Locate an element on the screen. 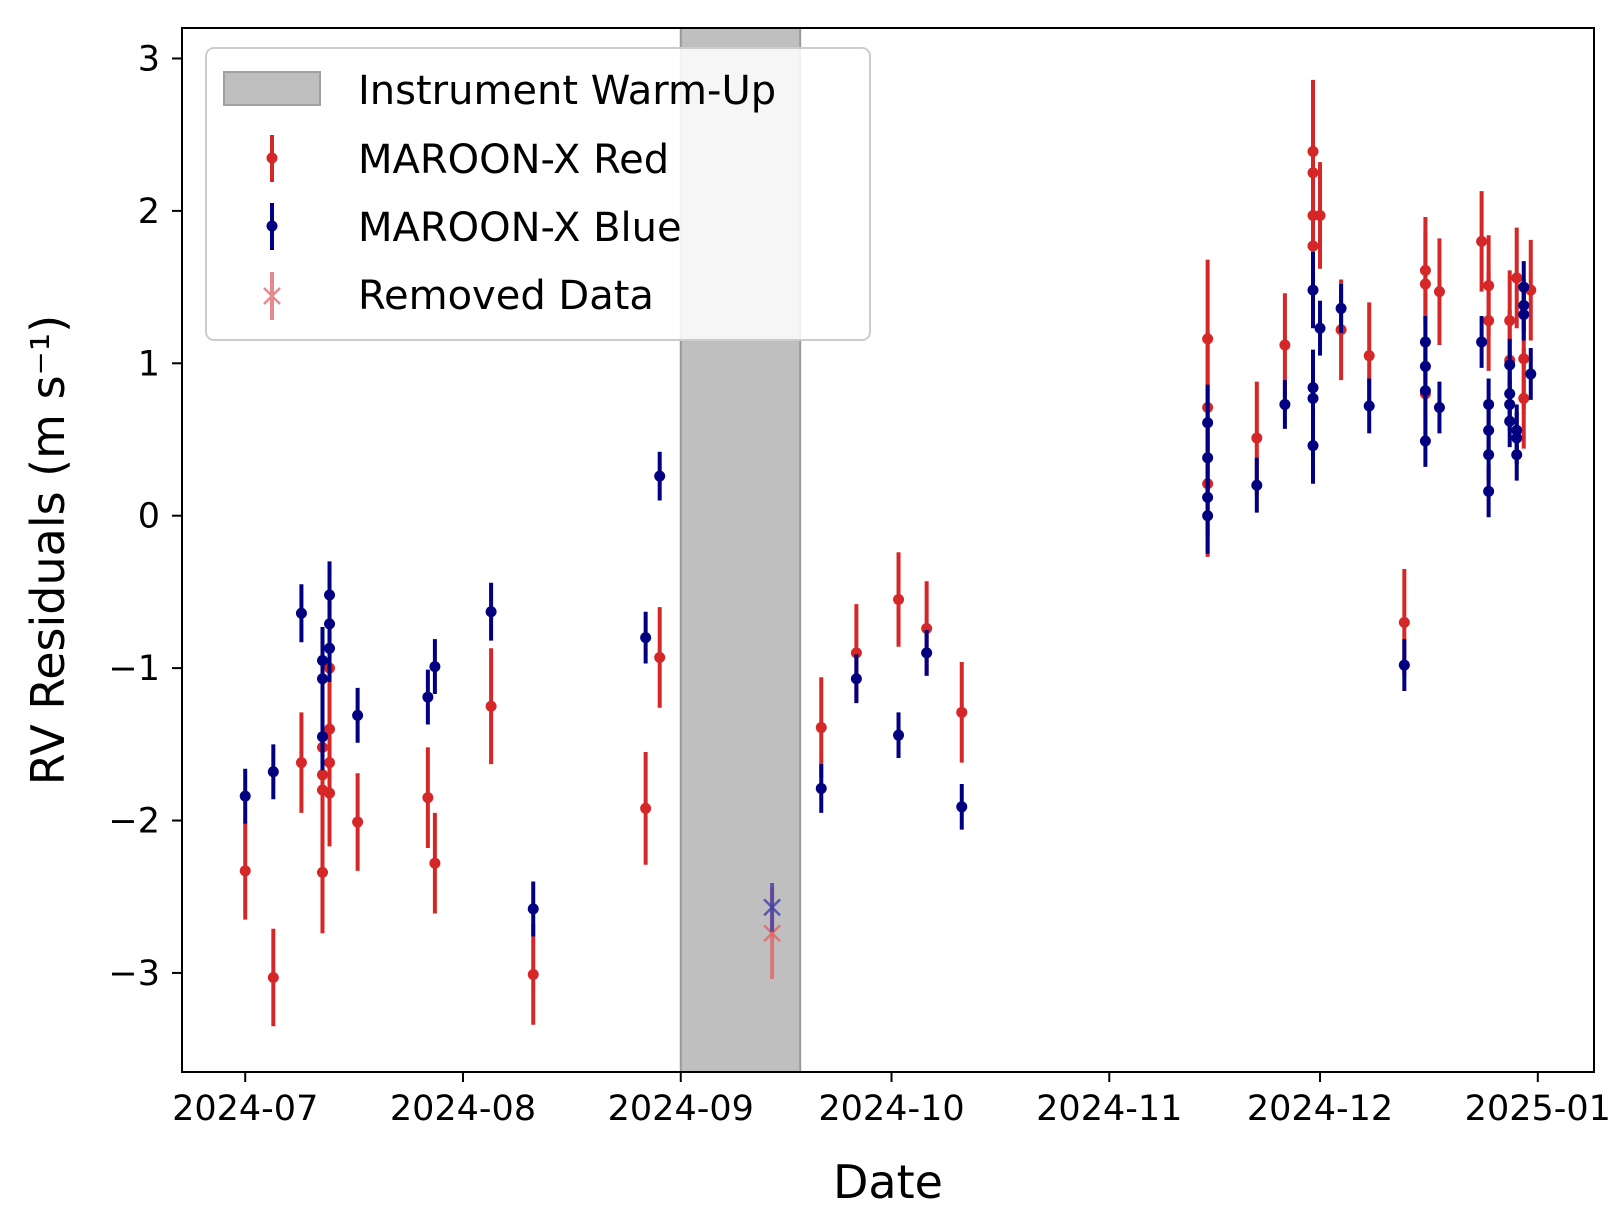 Image resolution: width=1613 pixels, height=1215 pixels. legend-swatch-warmup is located at coordinates (272, 88).